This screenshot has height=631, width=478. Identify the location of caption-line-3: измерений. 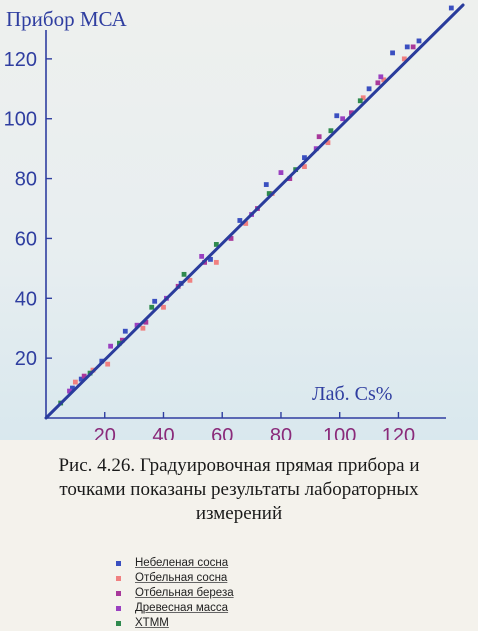
(239, 513).